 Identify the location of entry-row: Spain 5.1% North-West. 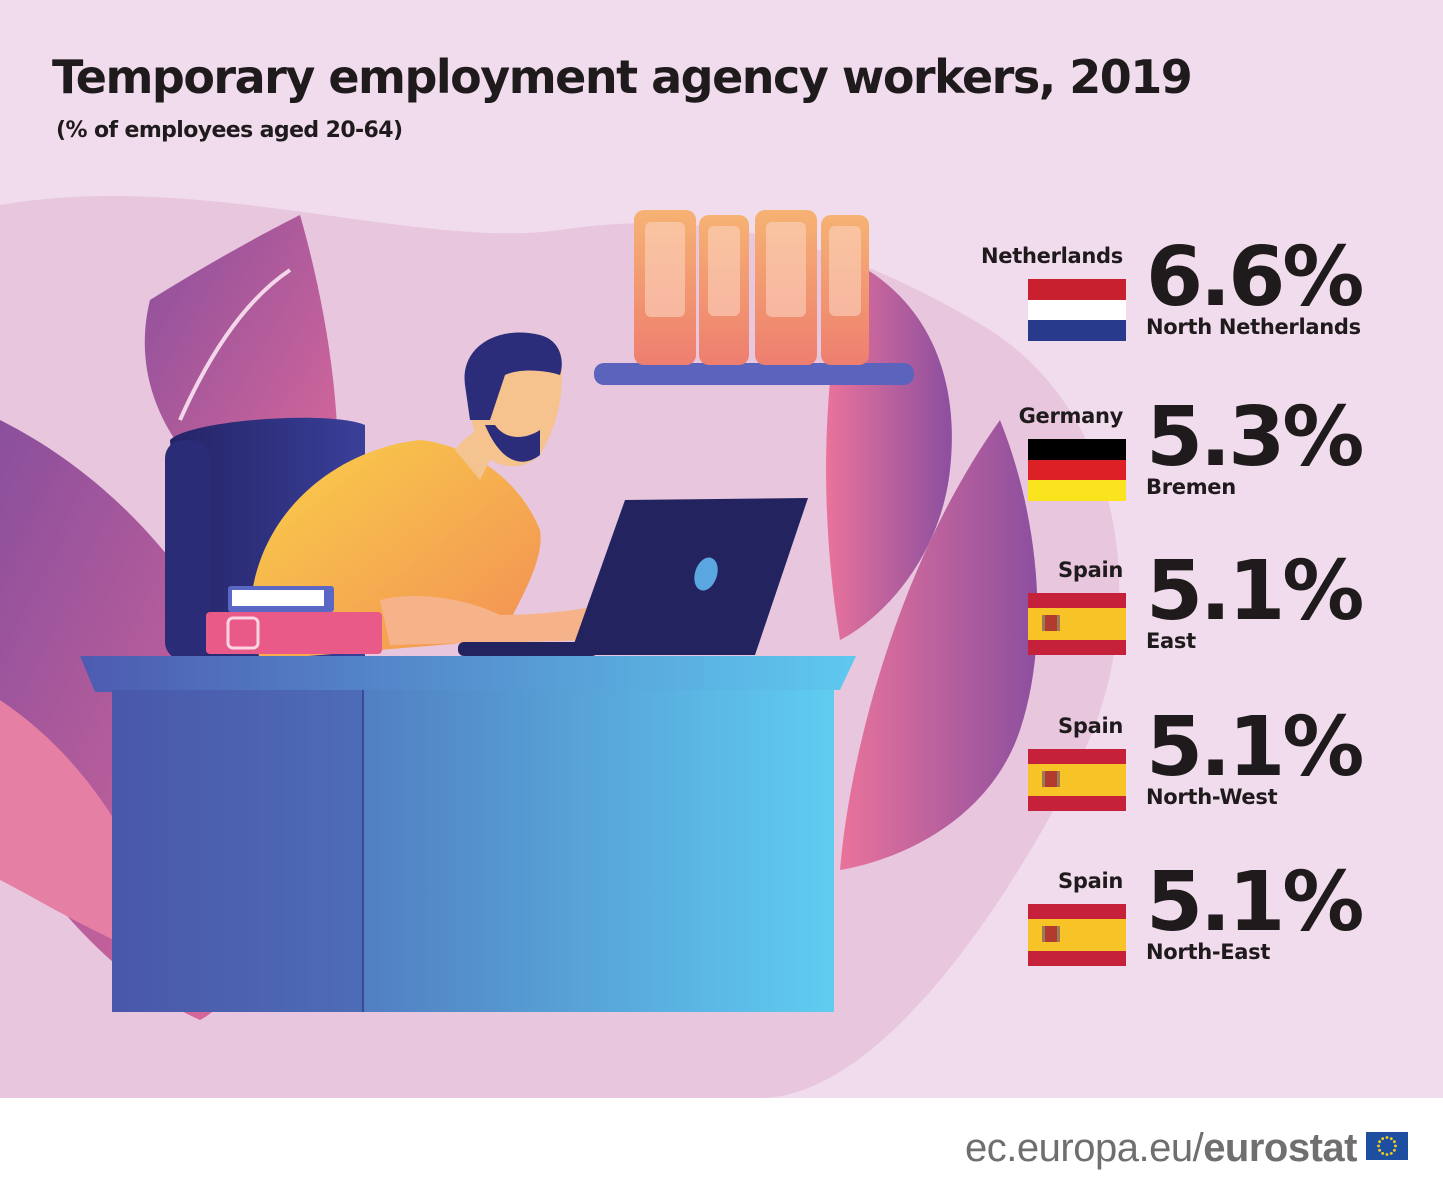
(1165, 769).